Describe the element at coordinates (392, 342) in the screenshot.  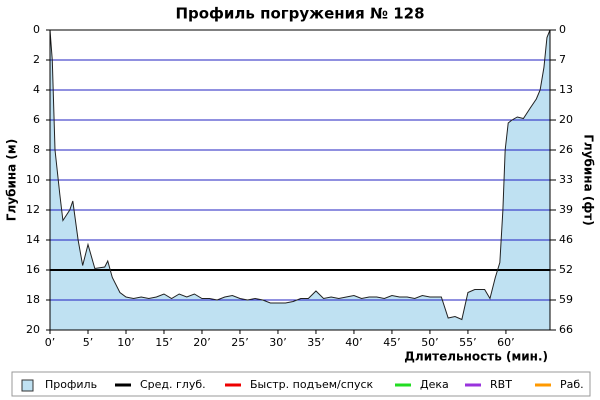
I see `x-tick-label: 45’` at that location.